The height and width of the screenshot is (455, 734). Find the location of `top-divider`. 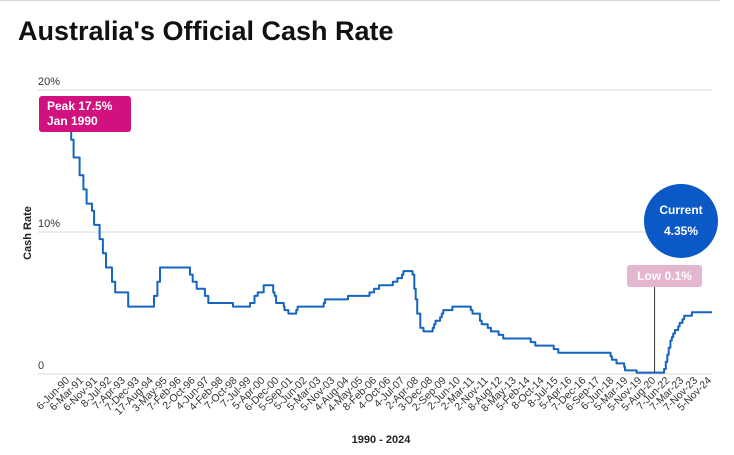

top-divider is located at coordinates (360, 0).